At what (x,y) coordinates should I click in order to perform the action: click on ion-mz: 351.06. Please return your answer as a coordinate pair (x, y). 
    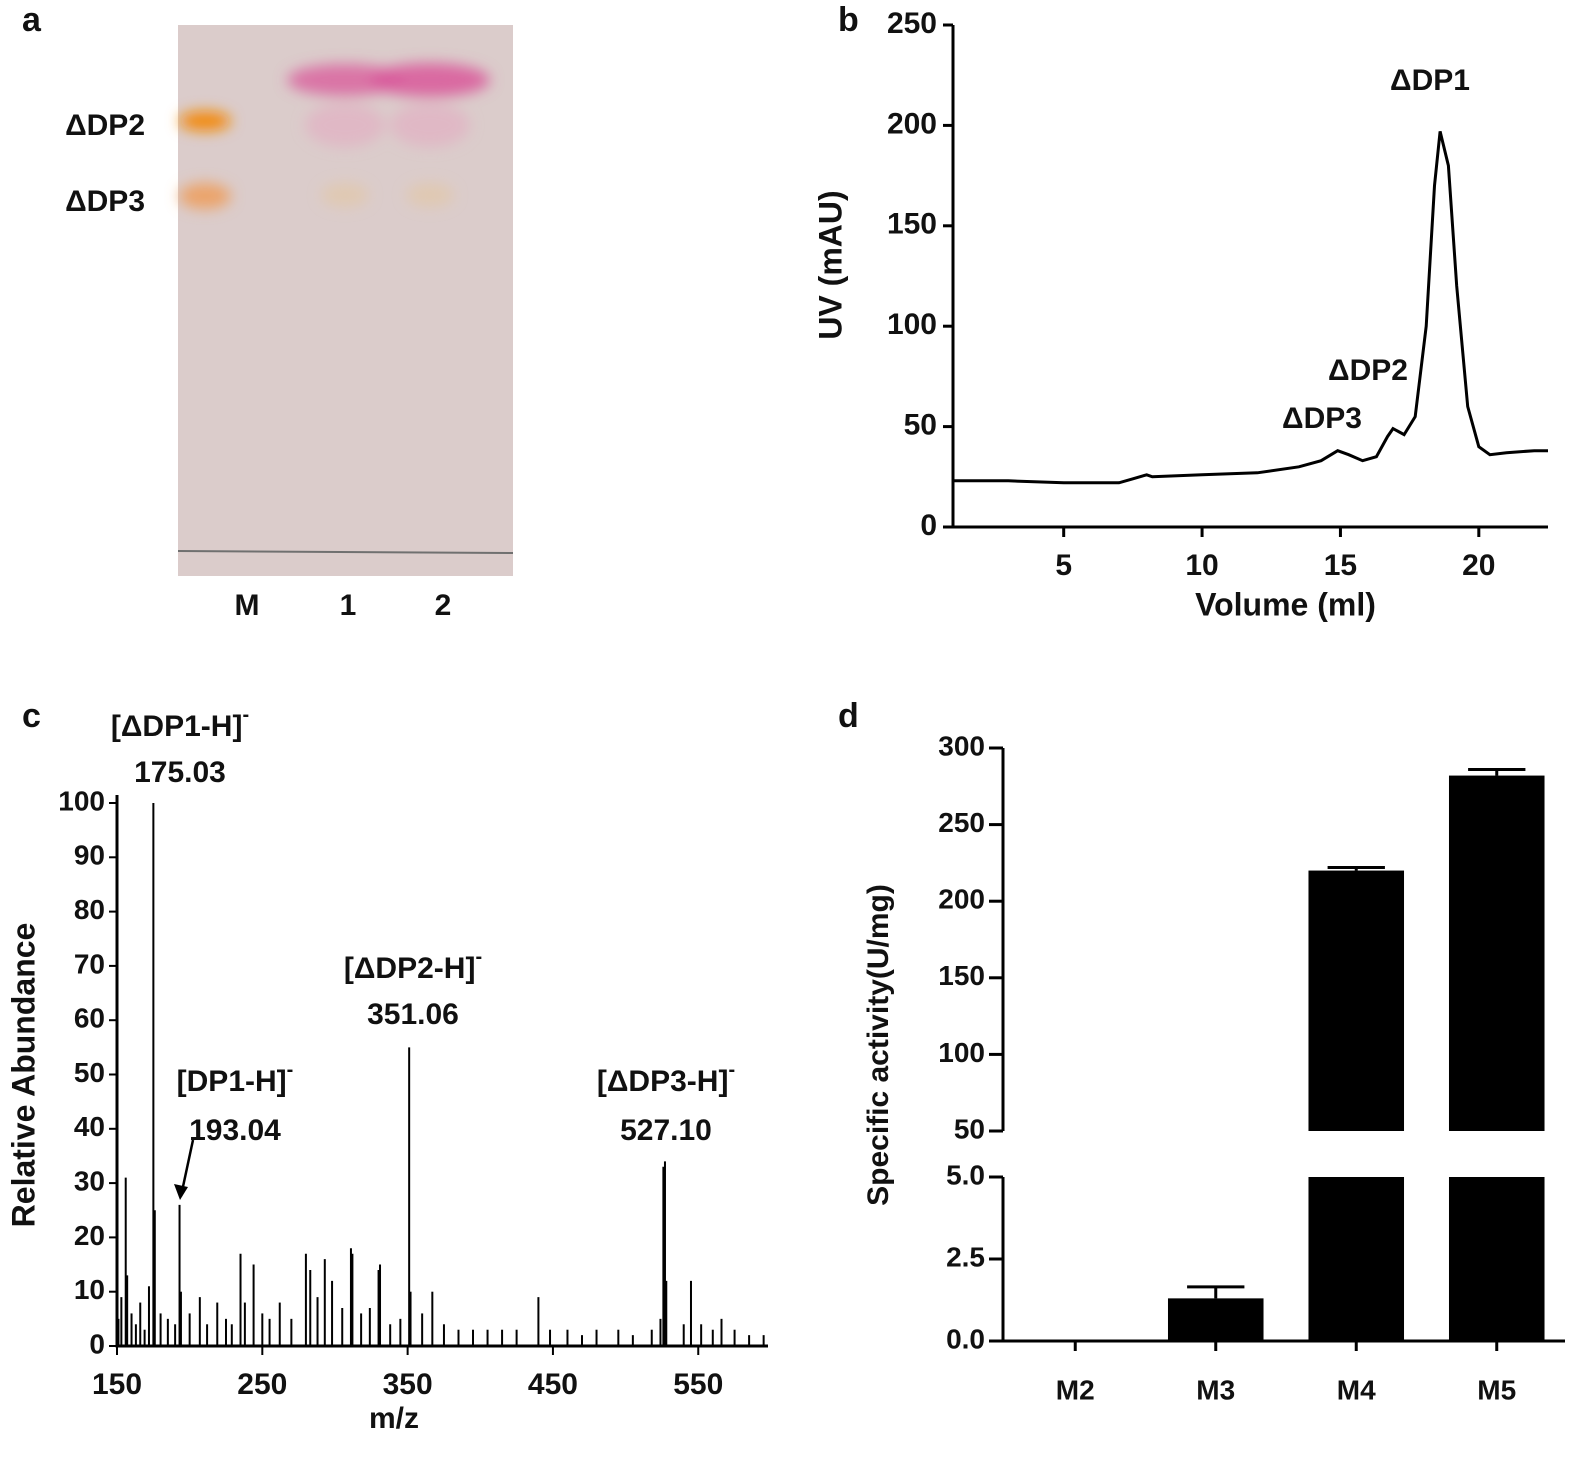
    Looking at the image, I should click on (413, 1014).